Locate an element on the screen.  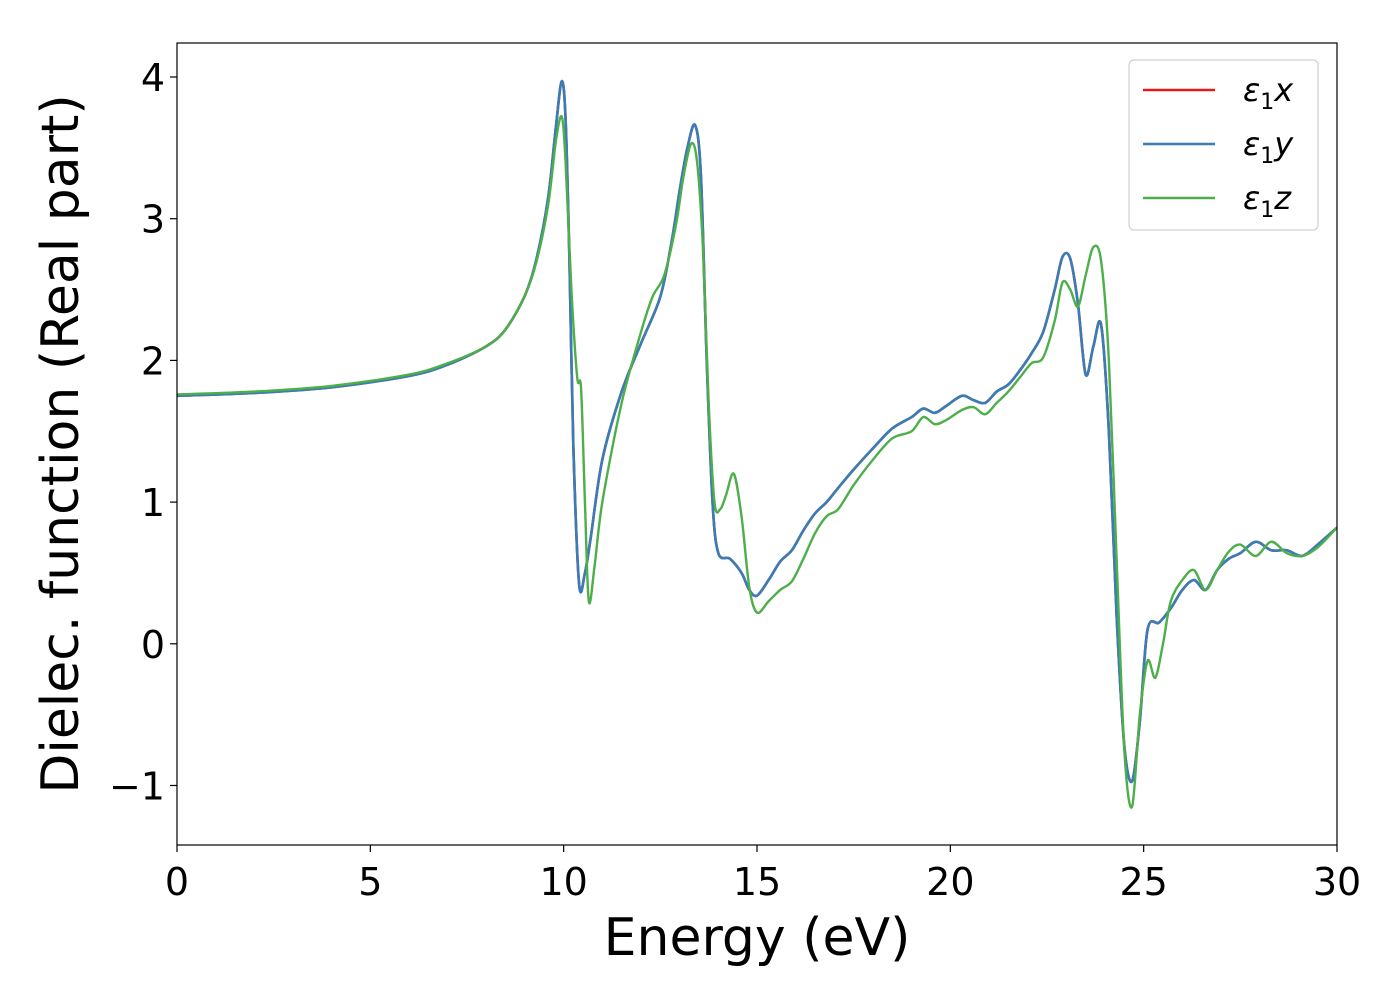
legend-label-z: ε1z is located at coordinates (1267, 201).